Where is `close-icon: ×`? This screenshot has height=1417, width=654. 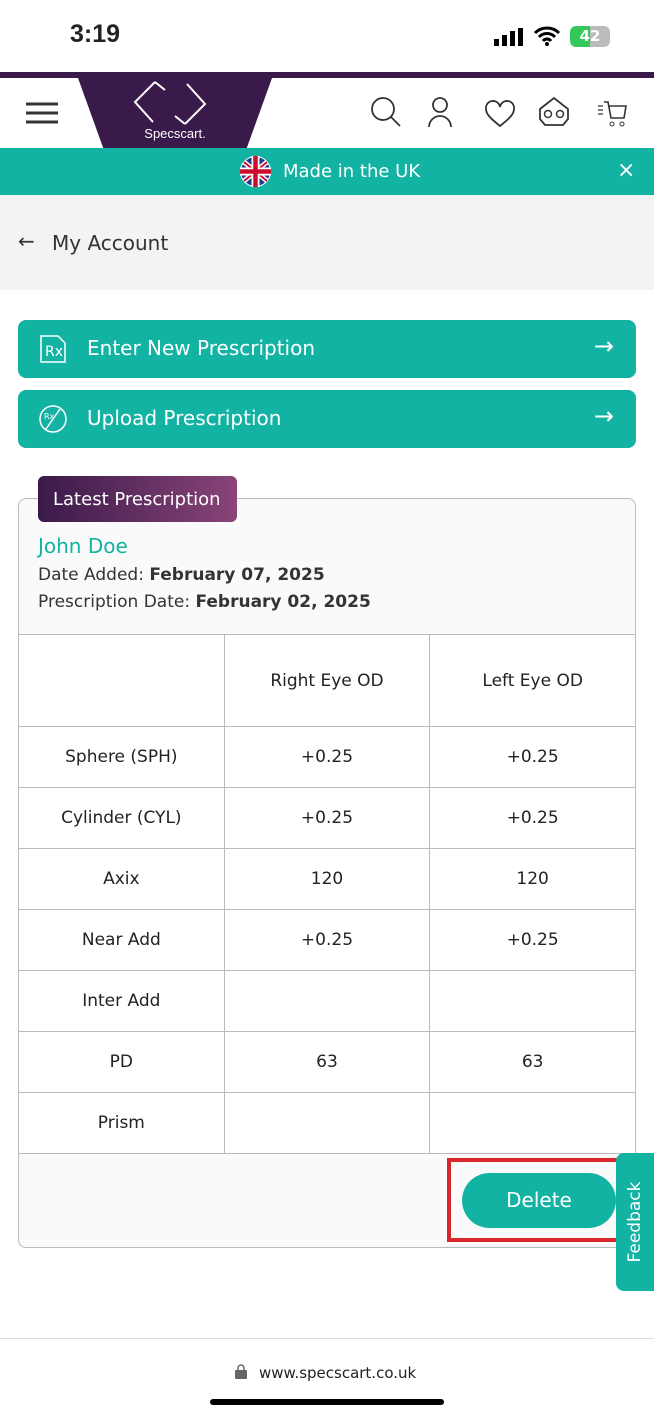 close-icon: × is located at coordinates (626, 170).